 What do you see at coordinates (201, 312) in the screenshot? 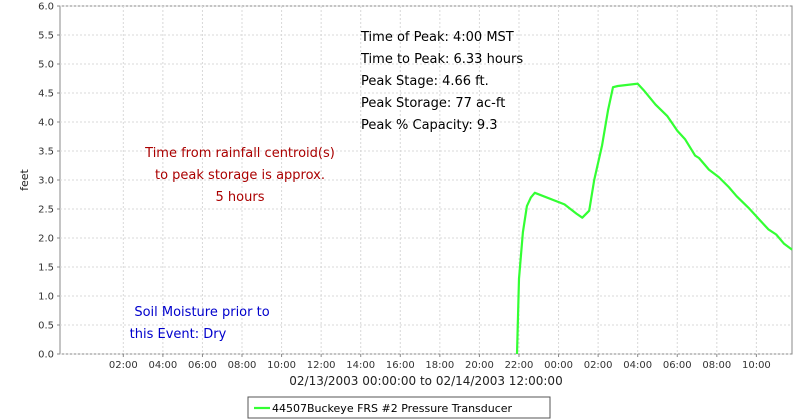
I see `soil-note-line: Soil Moisture prior to` at bounding box center [201, 312].